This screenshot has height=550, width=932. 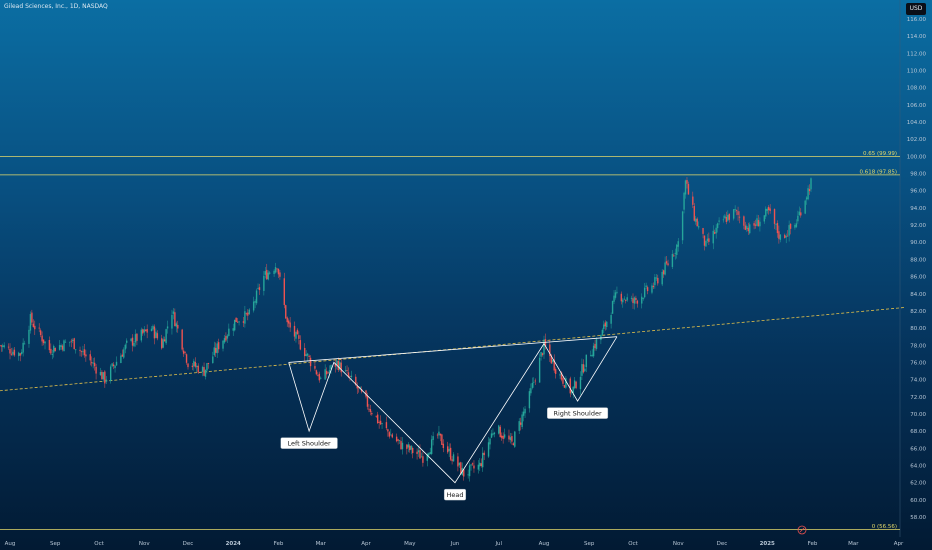 I want to click on y-tick-label: 100.00, so click(x=917, y=157).